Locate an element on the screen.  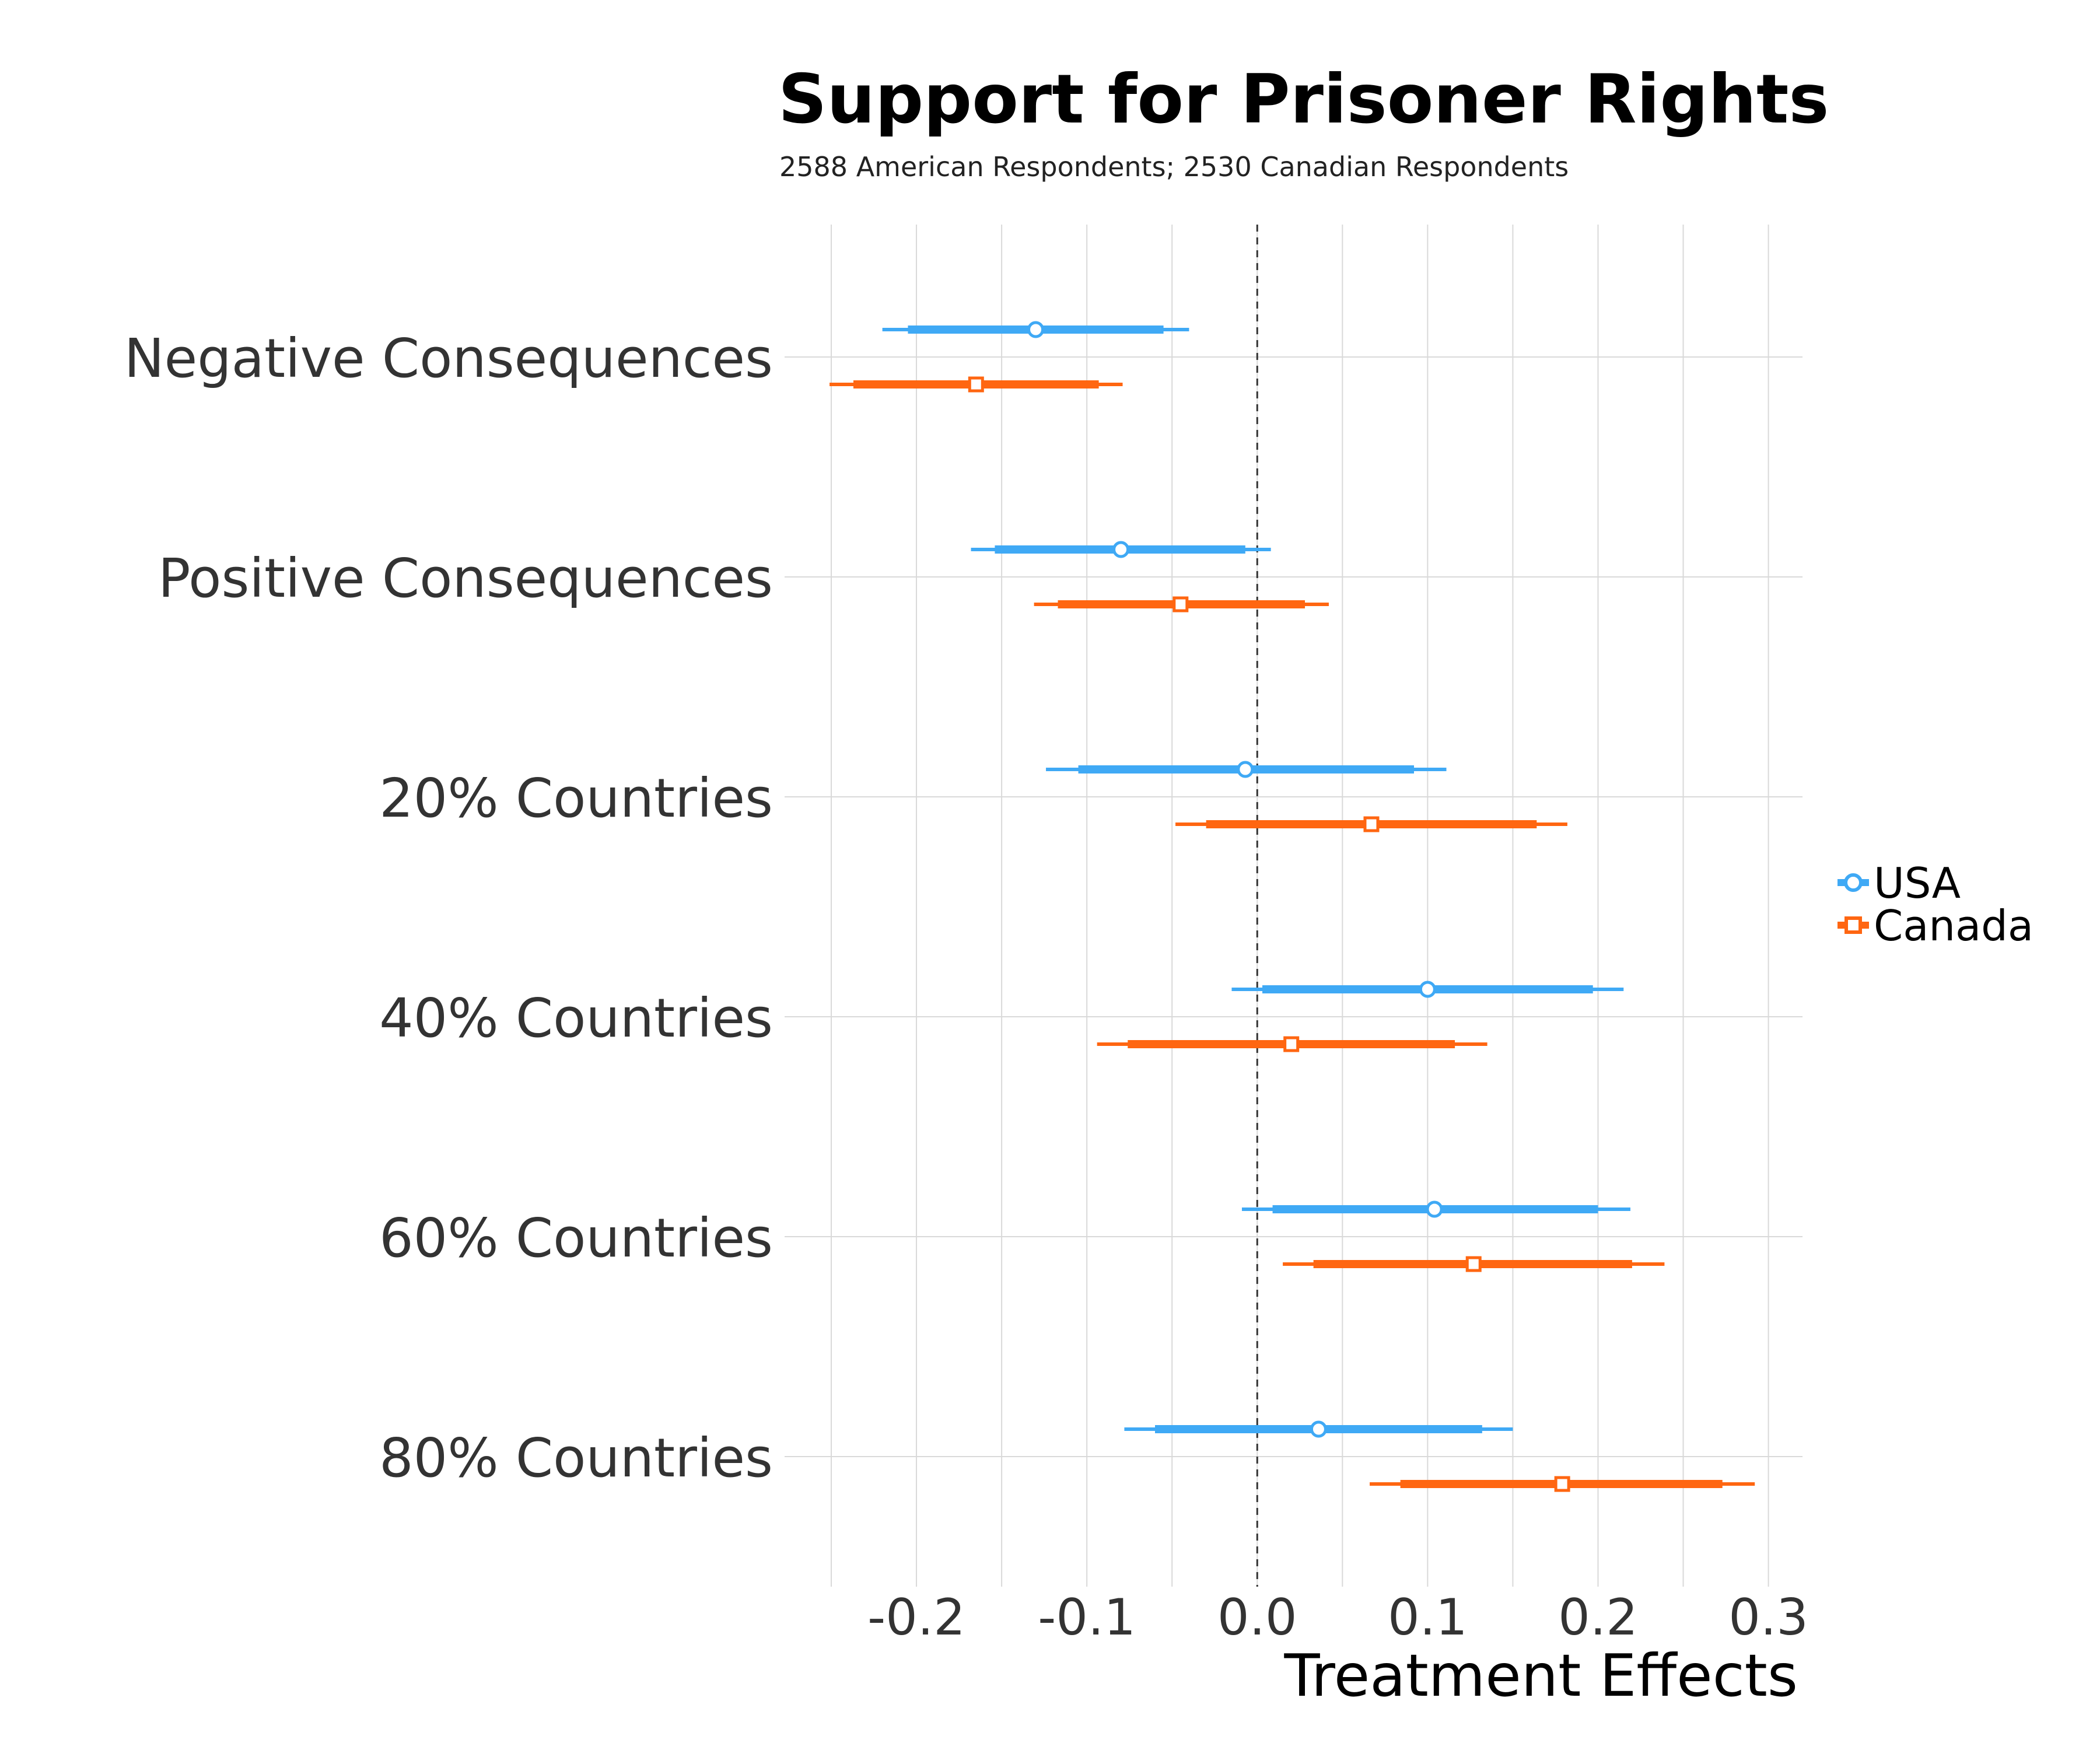
legend-label: Canada is located at coordinates (1954, 925).